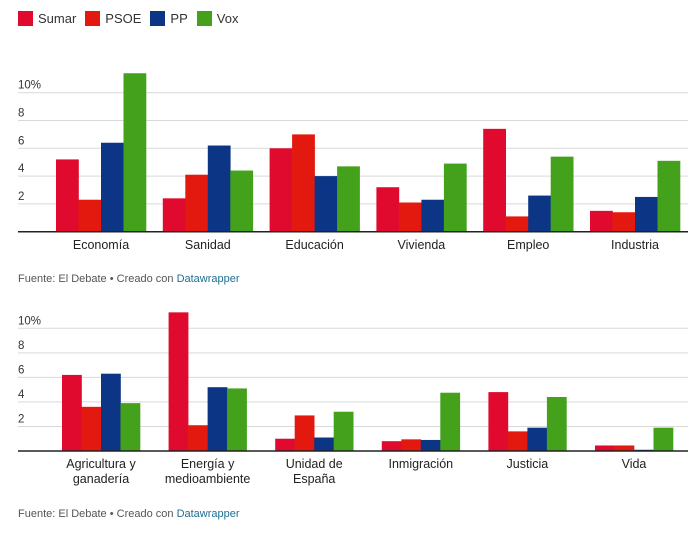 The image size is (700, 537). Describe the element at coordinates (528, 245) in the screenshot. I see `x-tick-label: Empleo` at that location.